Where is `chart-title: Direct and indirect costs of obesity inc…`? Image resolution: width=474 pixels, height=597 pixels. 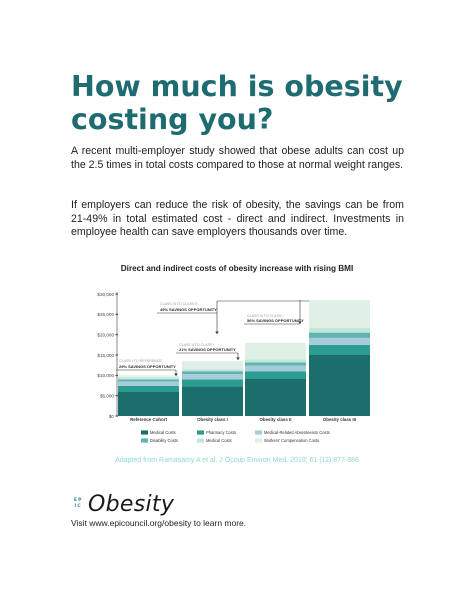 chart-title: Direct and indirect costs of obesity inc… is located at coordinates (237, 268).